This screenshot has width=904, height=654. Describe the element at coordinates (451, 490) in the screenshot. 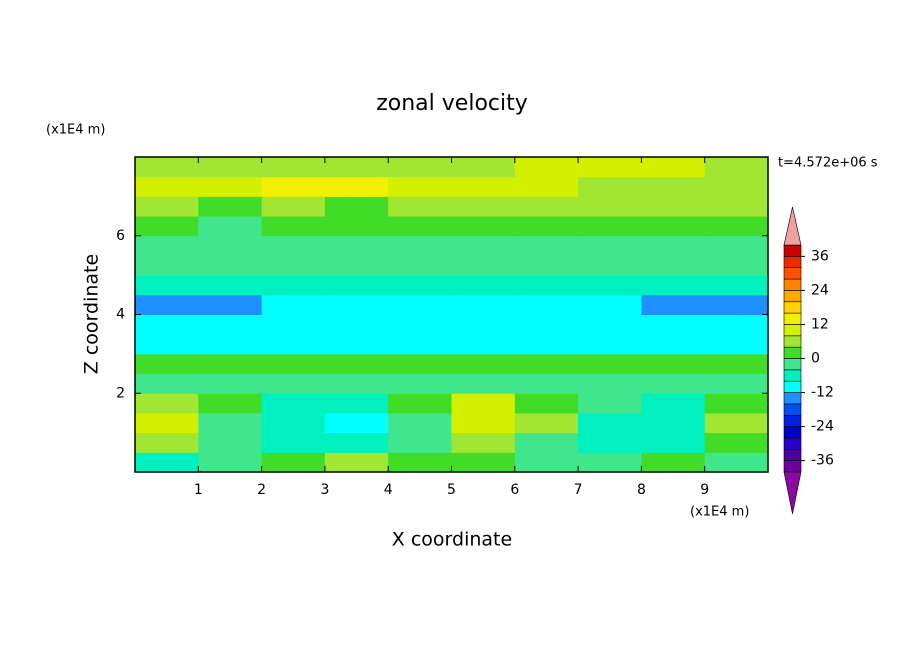

I see `x-tick-label: 5` at that location.